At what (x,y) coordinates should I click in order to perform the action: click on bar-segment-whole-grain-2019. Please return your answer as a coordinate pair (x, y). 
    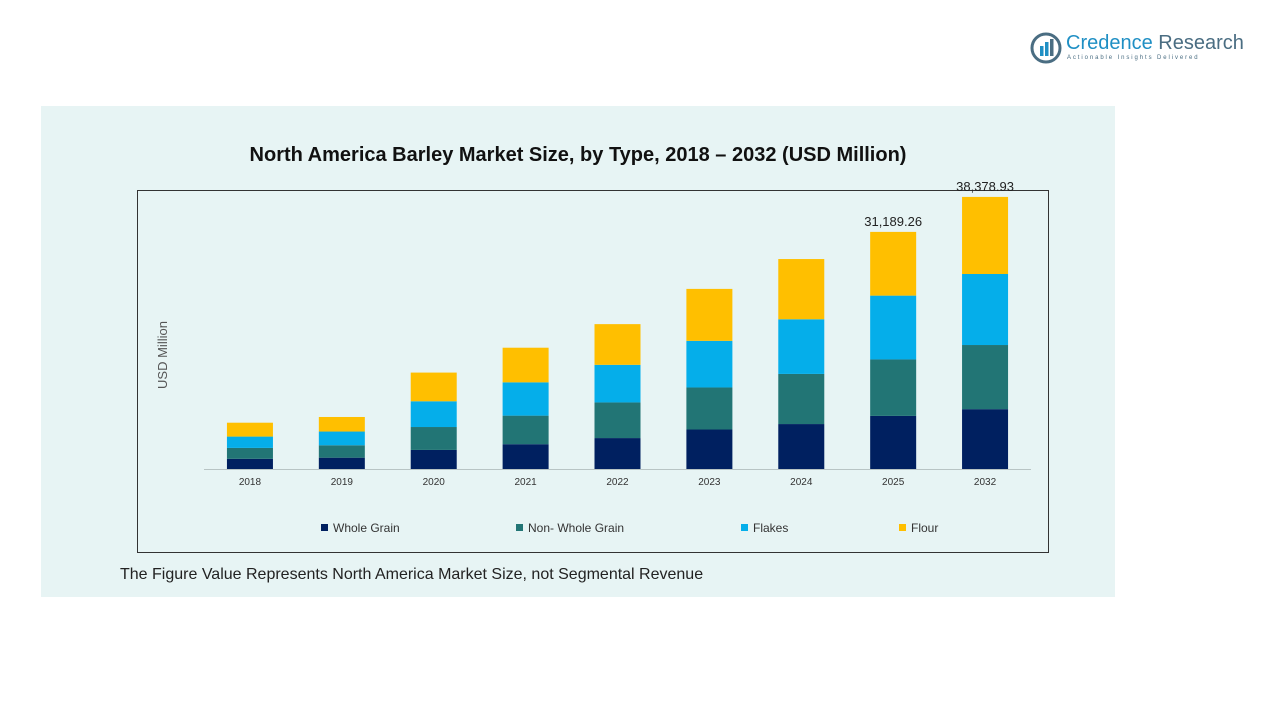
    Looking at the image, I should click on (341, 463).